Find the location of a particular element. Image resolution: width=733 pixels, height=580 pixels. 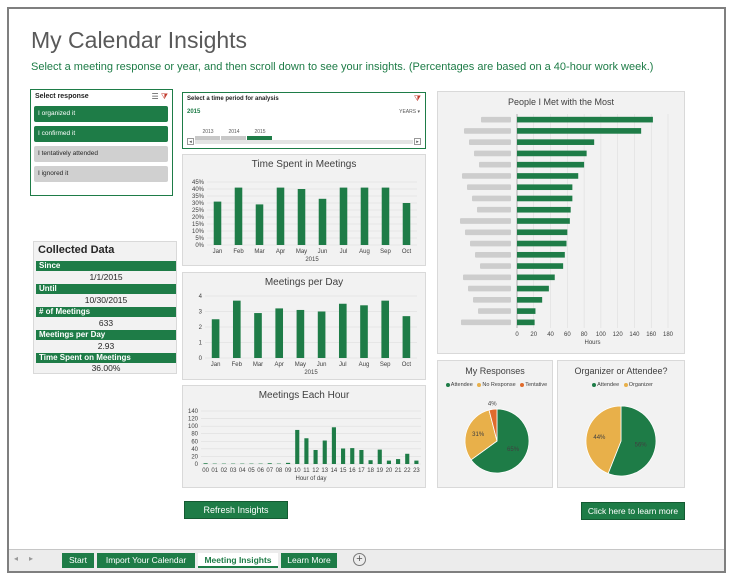

tab-learn-more: Learn More is located at coordinates (309, 560).